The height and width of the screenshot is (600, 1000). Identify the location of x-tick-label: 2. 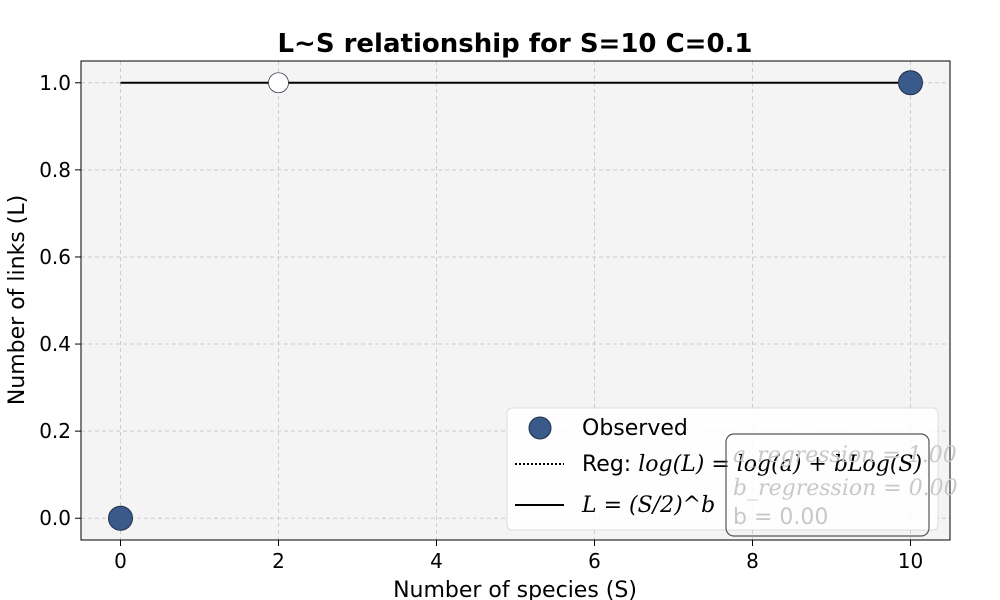
(278, 561).